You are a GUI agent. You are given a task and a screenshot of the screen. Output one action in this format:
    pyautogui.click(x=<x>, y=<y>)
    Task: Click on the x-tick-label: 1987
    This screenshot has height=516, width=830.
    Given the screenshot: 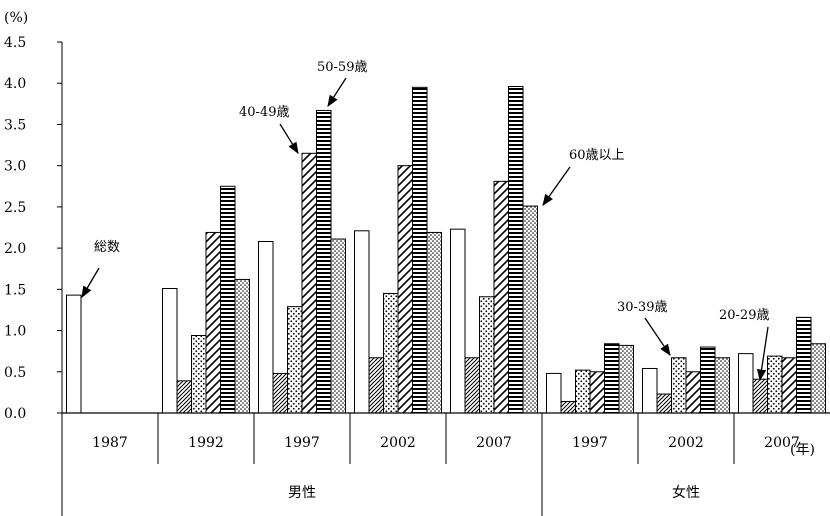 What is the action you would take?
    pyautogui.click(x=110, y=443)
    